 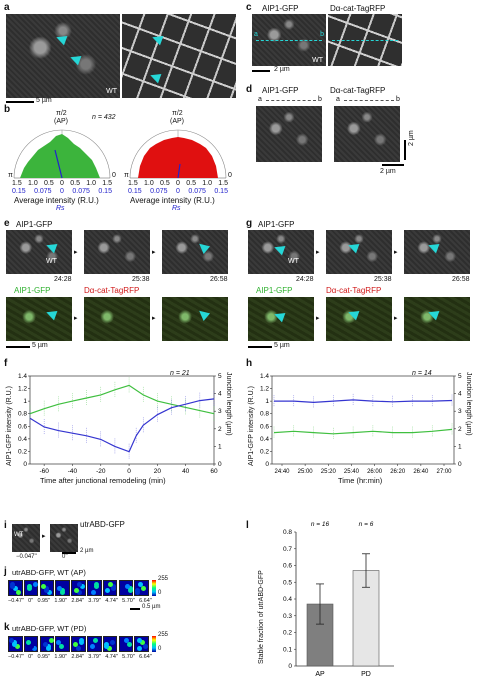 I want to click on scale-label: 2 µm, so click(x=87, y=551).